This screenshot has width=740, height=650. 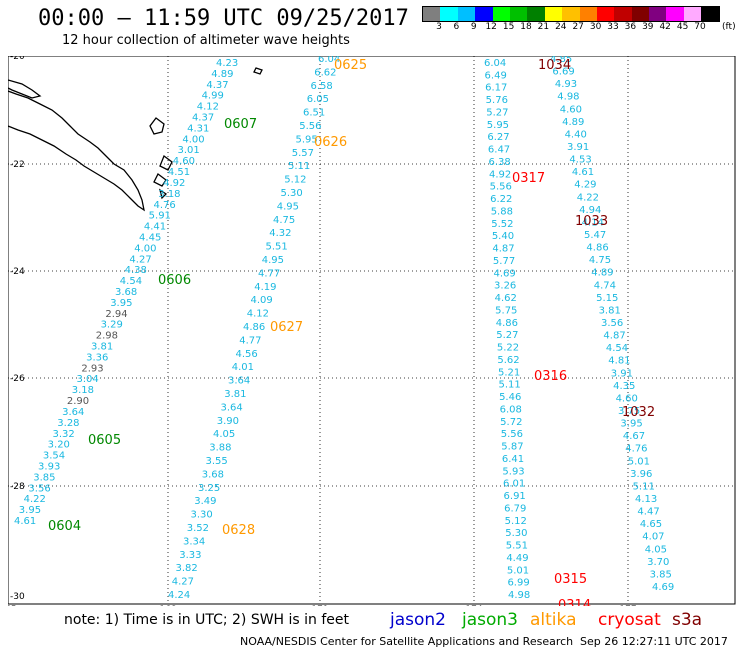 What do you see at coordinates (597, 248) in the screenshot?
I see `swh-value: 4.86` at bounding box center [597, 248].